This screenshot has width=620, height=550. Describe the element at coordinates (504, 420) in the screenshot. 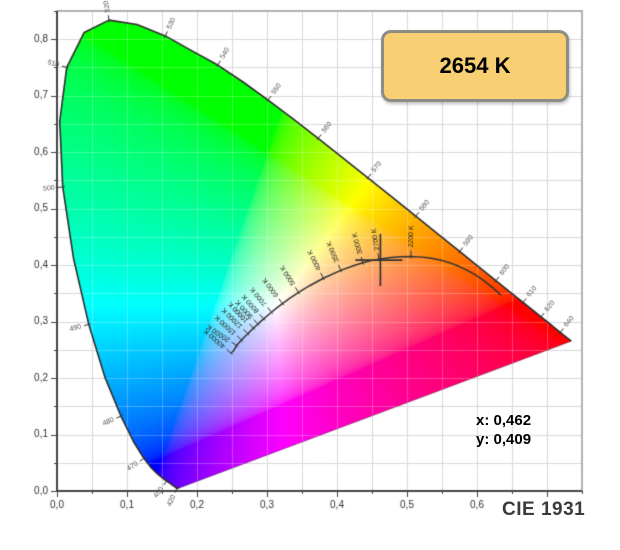

I see `marker-x-readout: x: 0,462` at that location.